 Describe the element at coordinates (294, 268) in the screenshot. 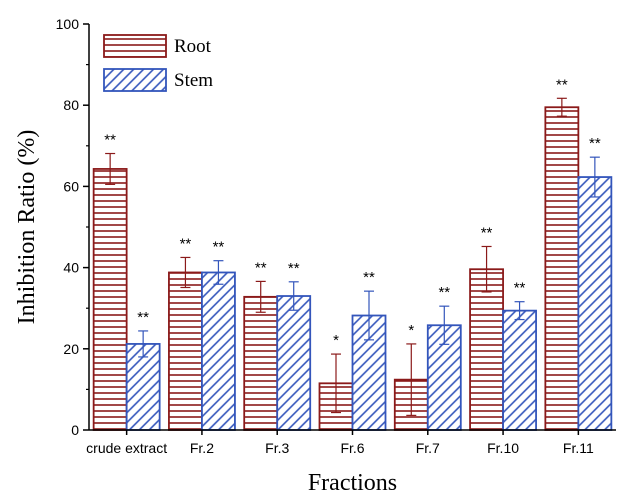

I see `significance-label-stem-2: **` at that location.